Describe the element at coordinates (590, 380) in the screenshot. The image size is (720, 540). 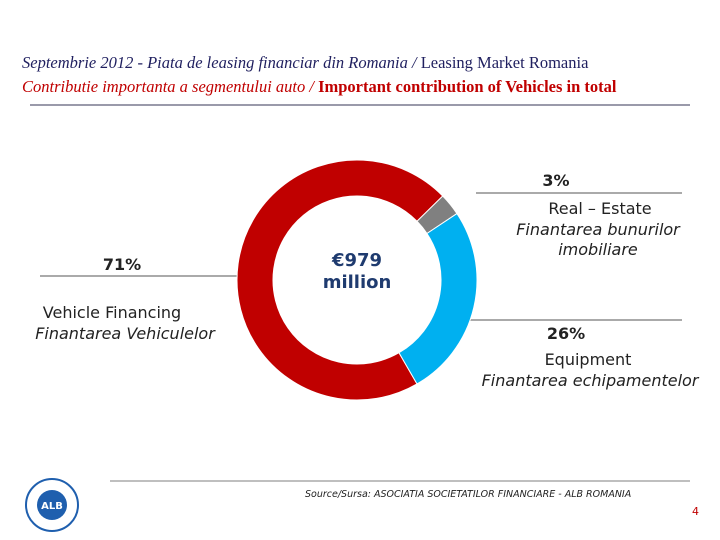
I see `category-label-ro: Finantarea echipamentelor` at that location.